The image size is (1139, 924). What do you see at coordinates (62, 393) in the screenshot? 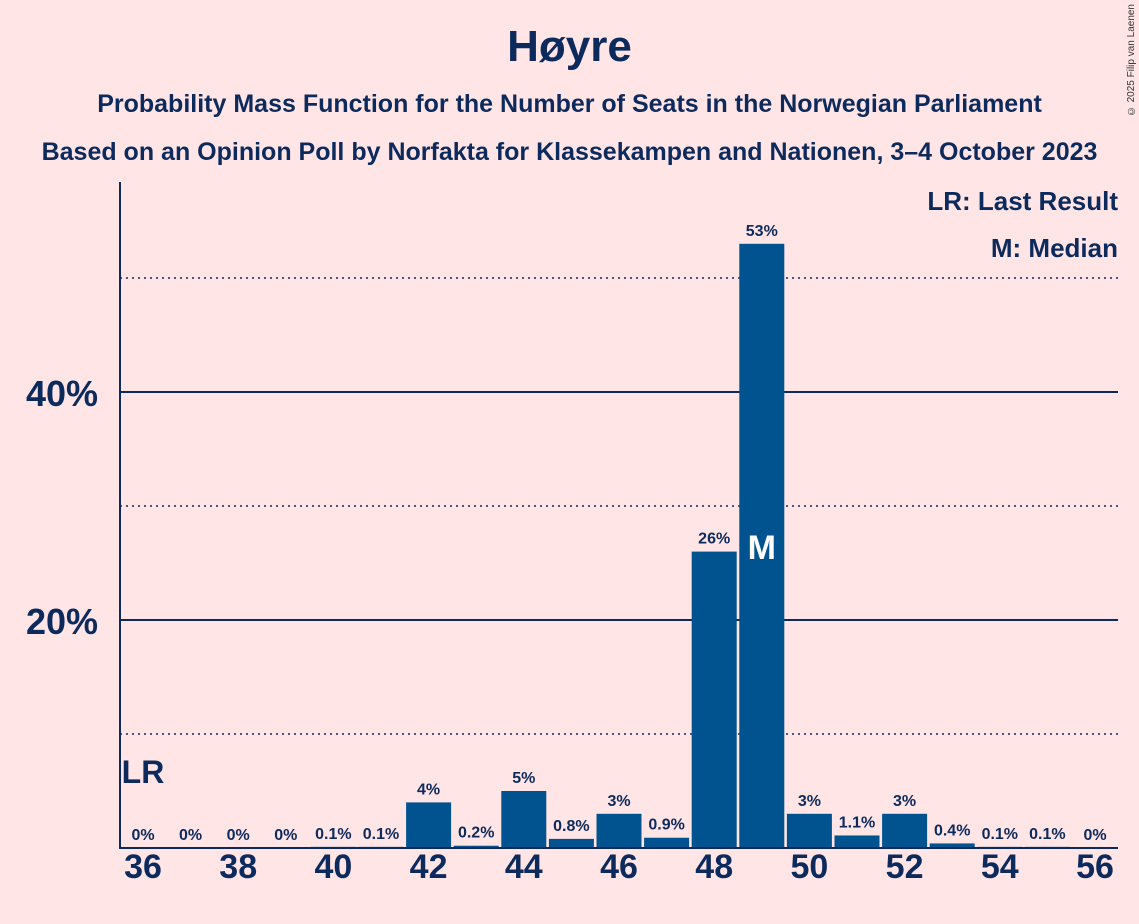
I see `y-tick-label: 40%` at bounding box center [62, 393].